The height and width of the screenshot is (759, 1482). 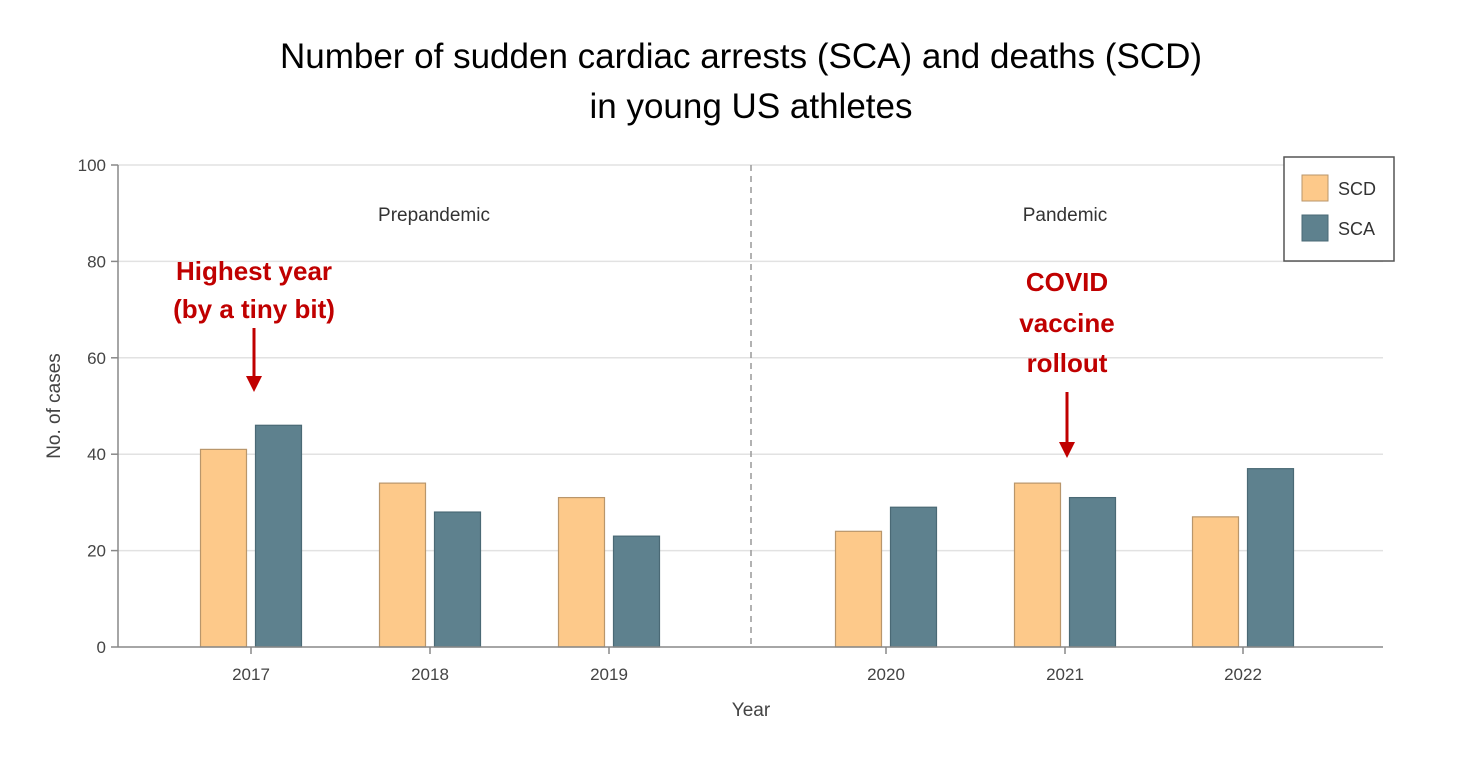 What do you see at coordinates (609, 674) in the screenshot?
I see `x-tick-label: 2019` at bounding box center [609, 674].